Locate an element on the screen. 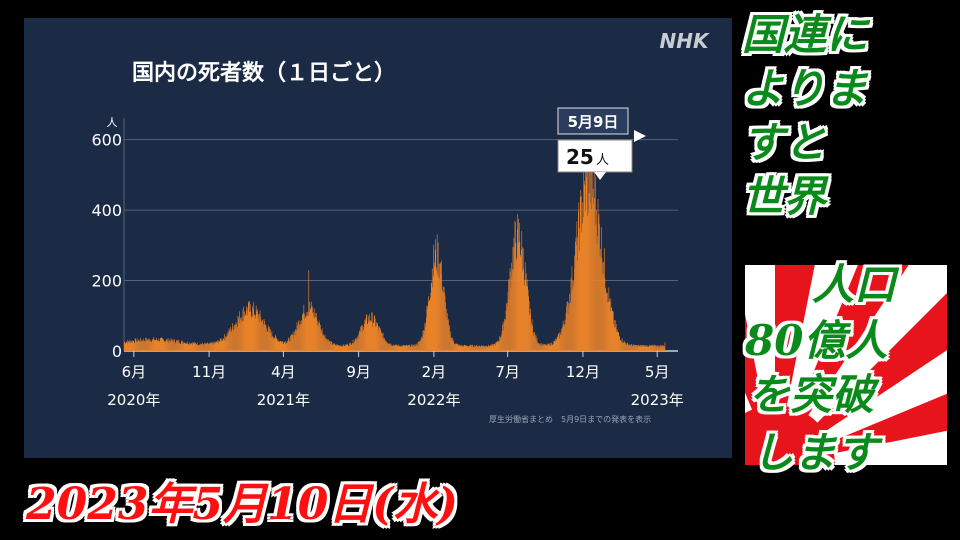  x-tick-label: 4月 is located at coordinates (283, 372).